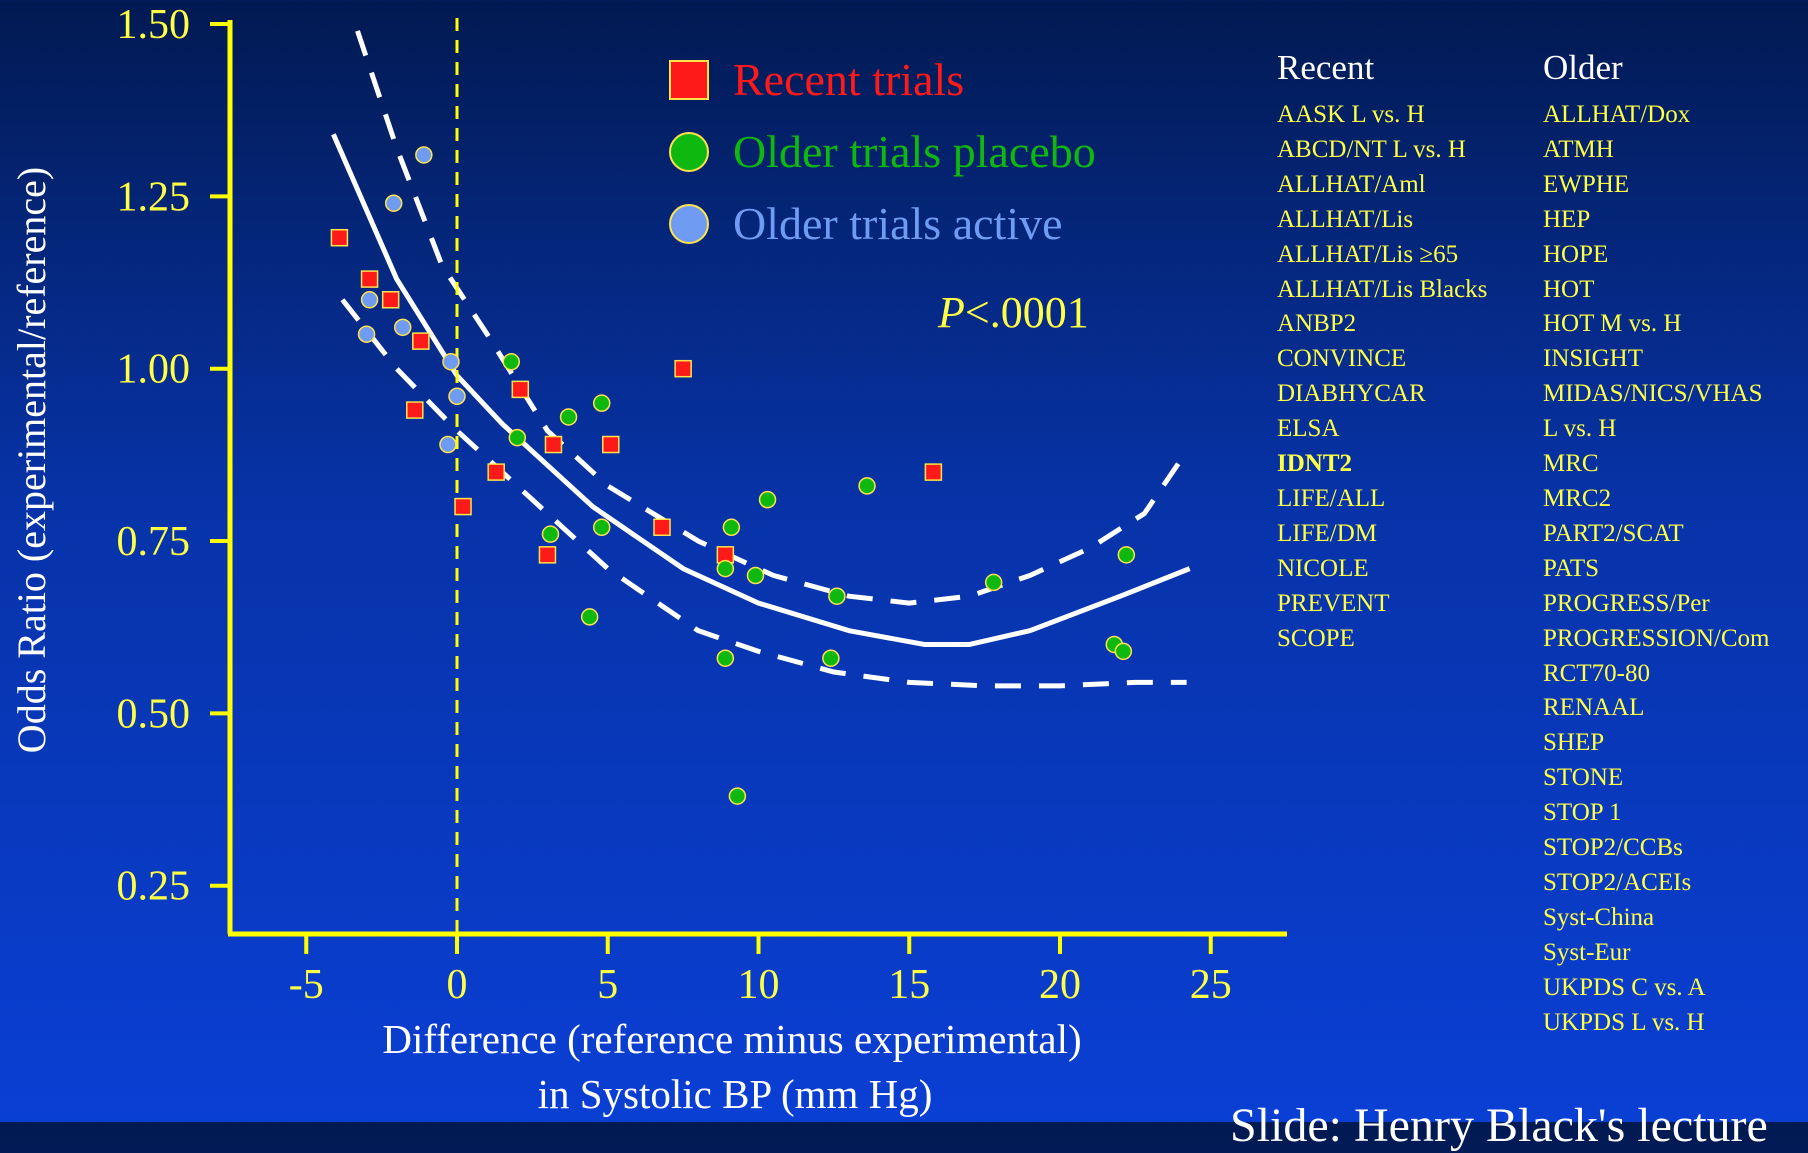  What do you see at coordinates (1583, 778) in the screenshot?
I see `trial-name: STONE` at bounding box center [1583, 778].